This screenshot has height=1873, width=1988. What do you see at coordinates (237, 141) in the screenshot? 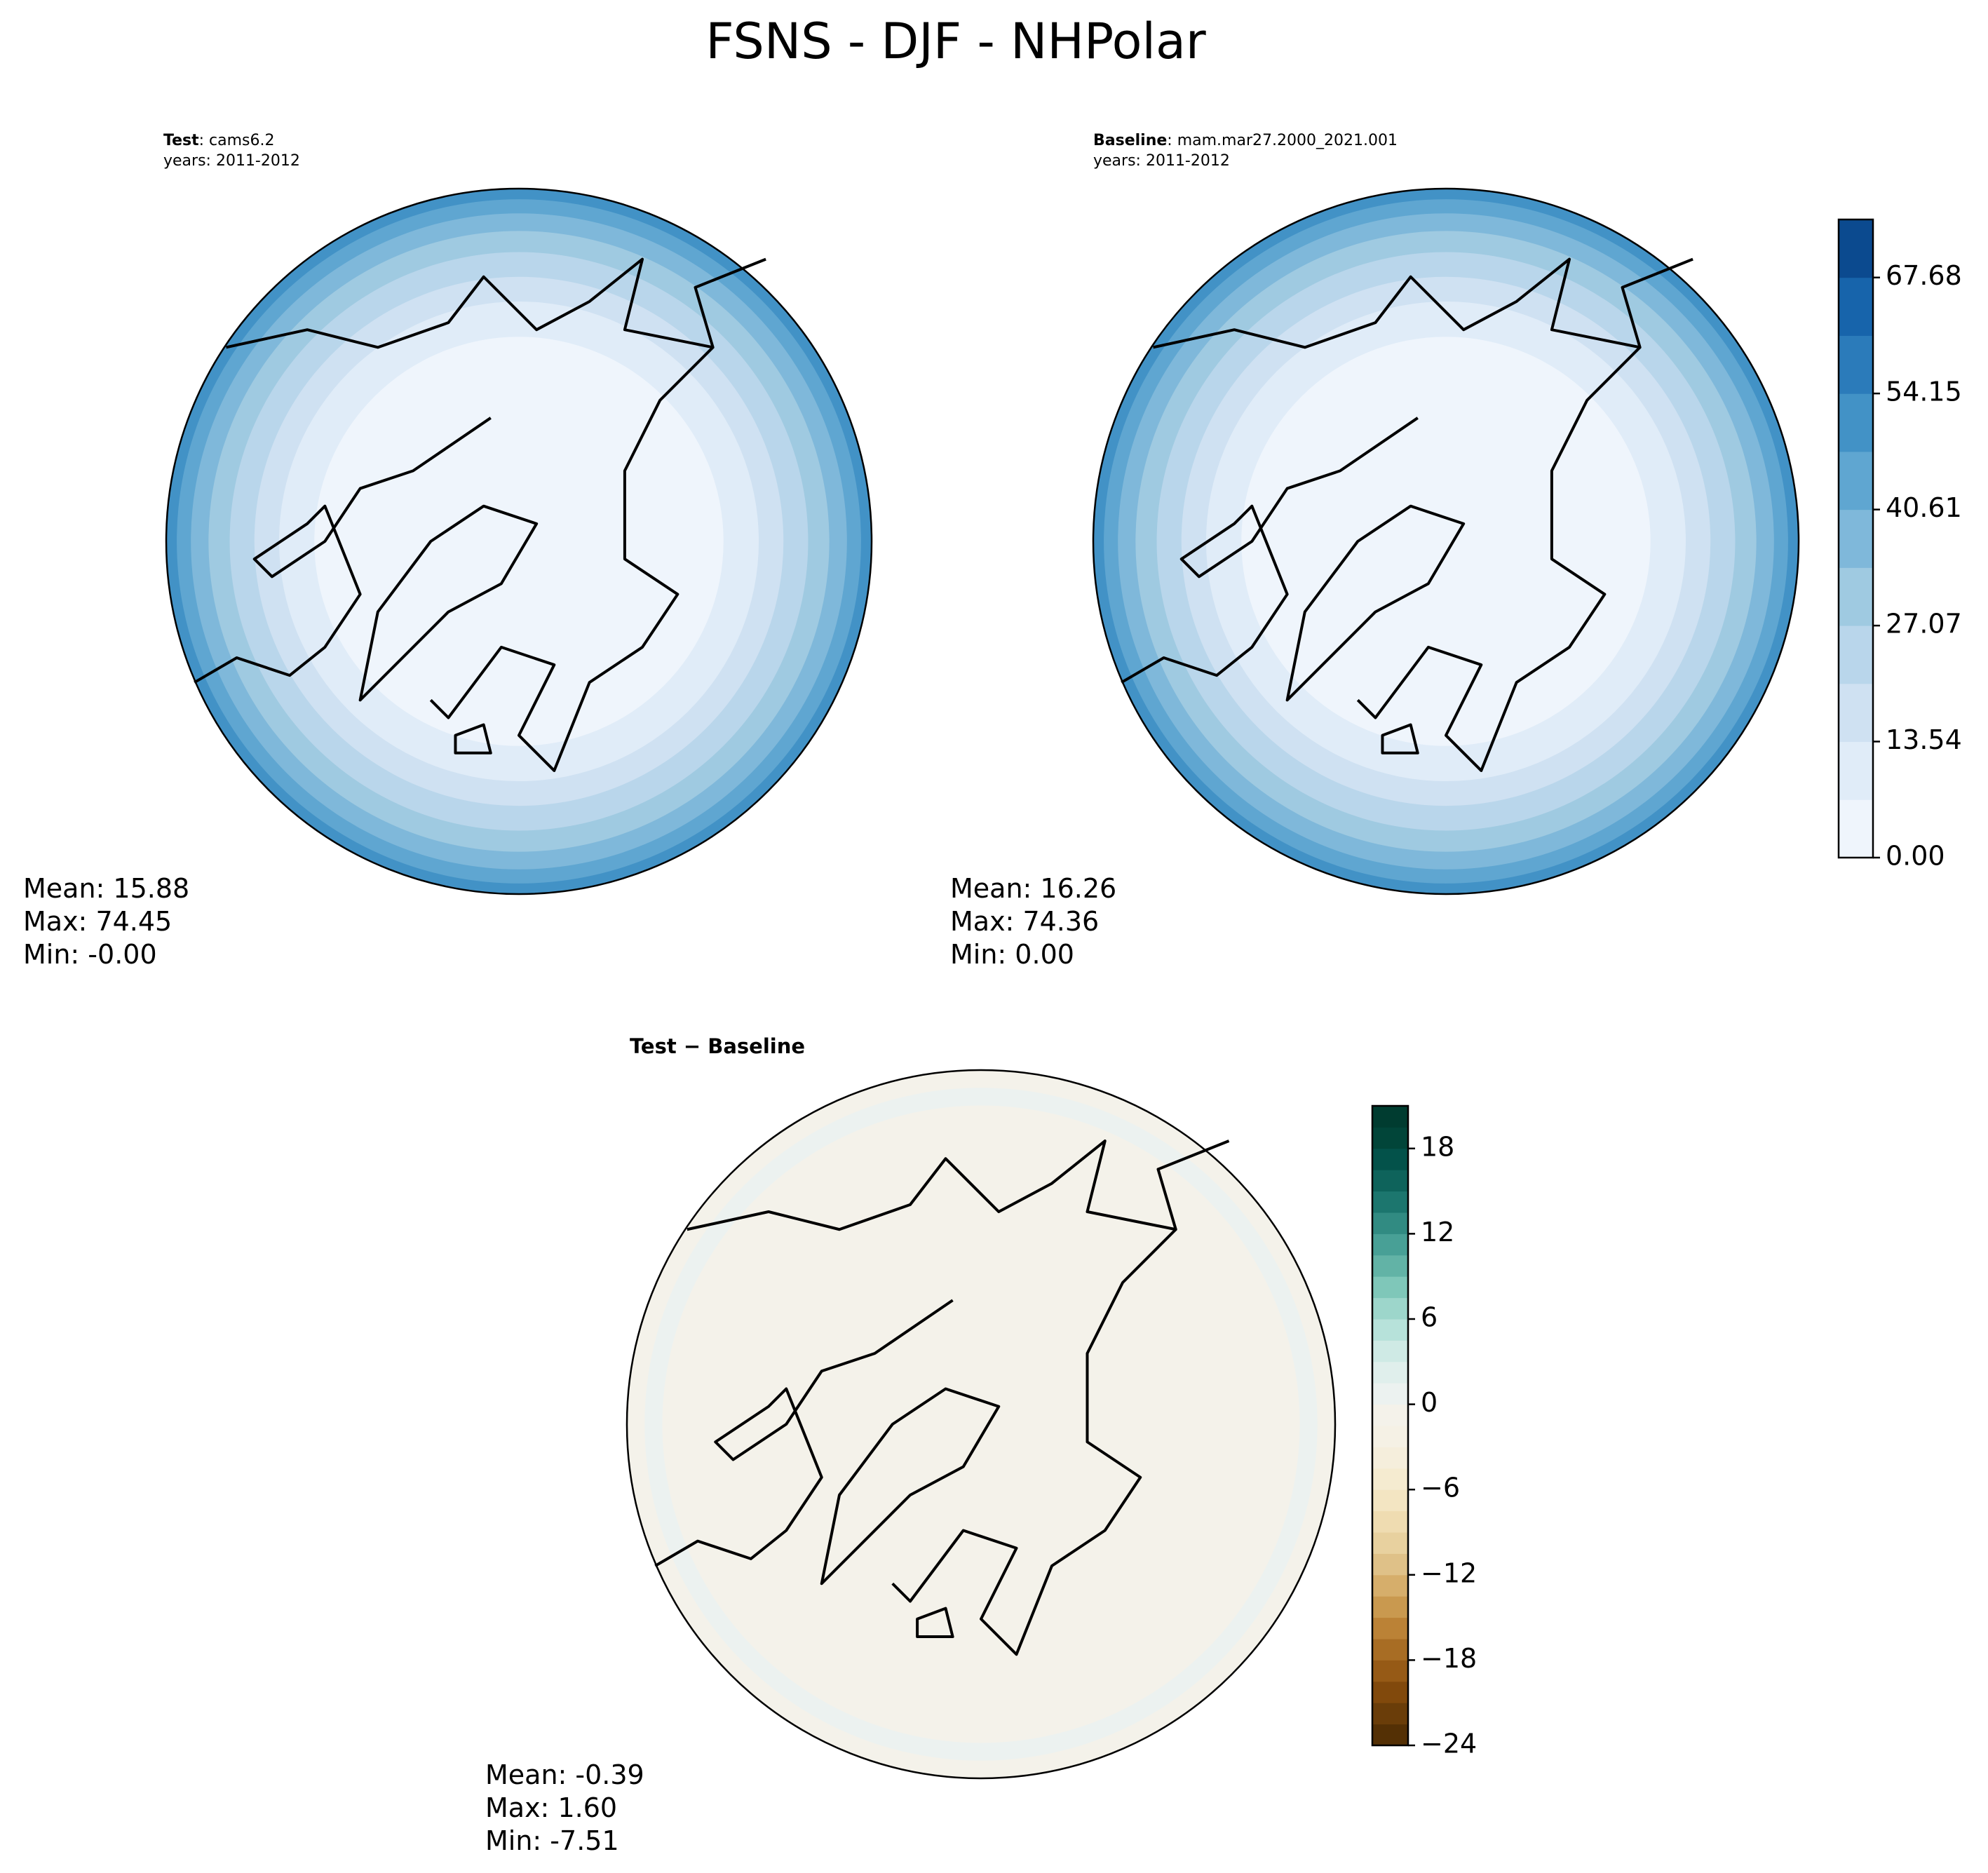
I see `panel-run: : cams6.2` at bounding box center [237, 141].